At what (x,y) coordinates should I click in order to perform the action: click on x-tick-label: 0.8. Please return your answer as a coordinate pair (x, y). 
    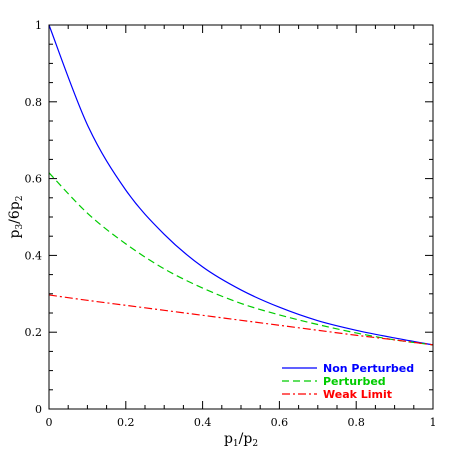
    Looking at the image, I should click on (356, 422).